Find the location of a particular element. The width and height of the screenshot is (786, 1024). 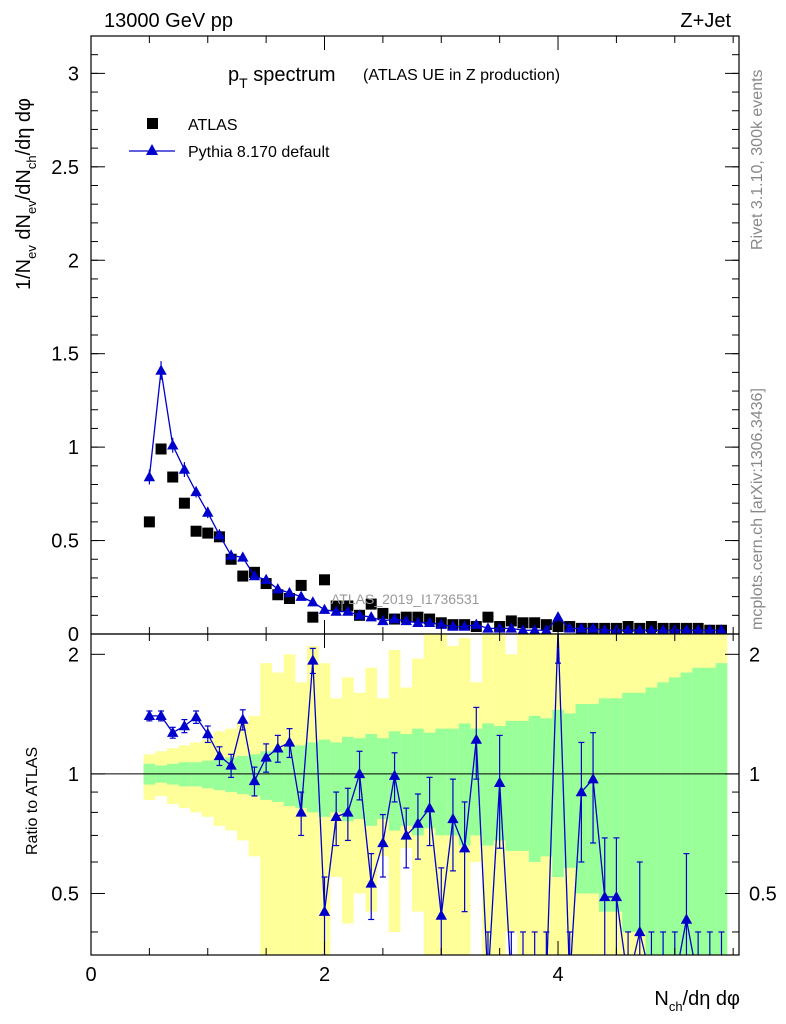

main-y-tick-label: 0 is located at coordinates (73, 635).